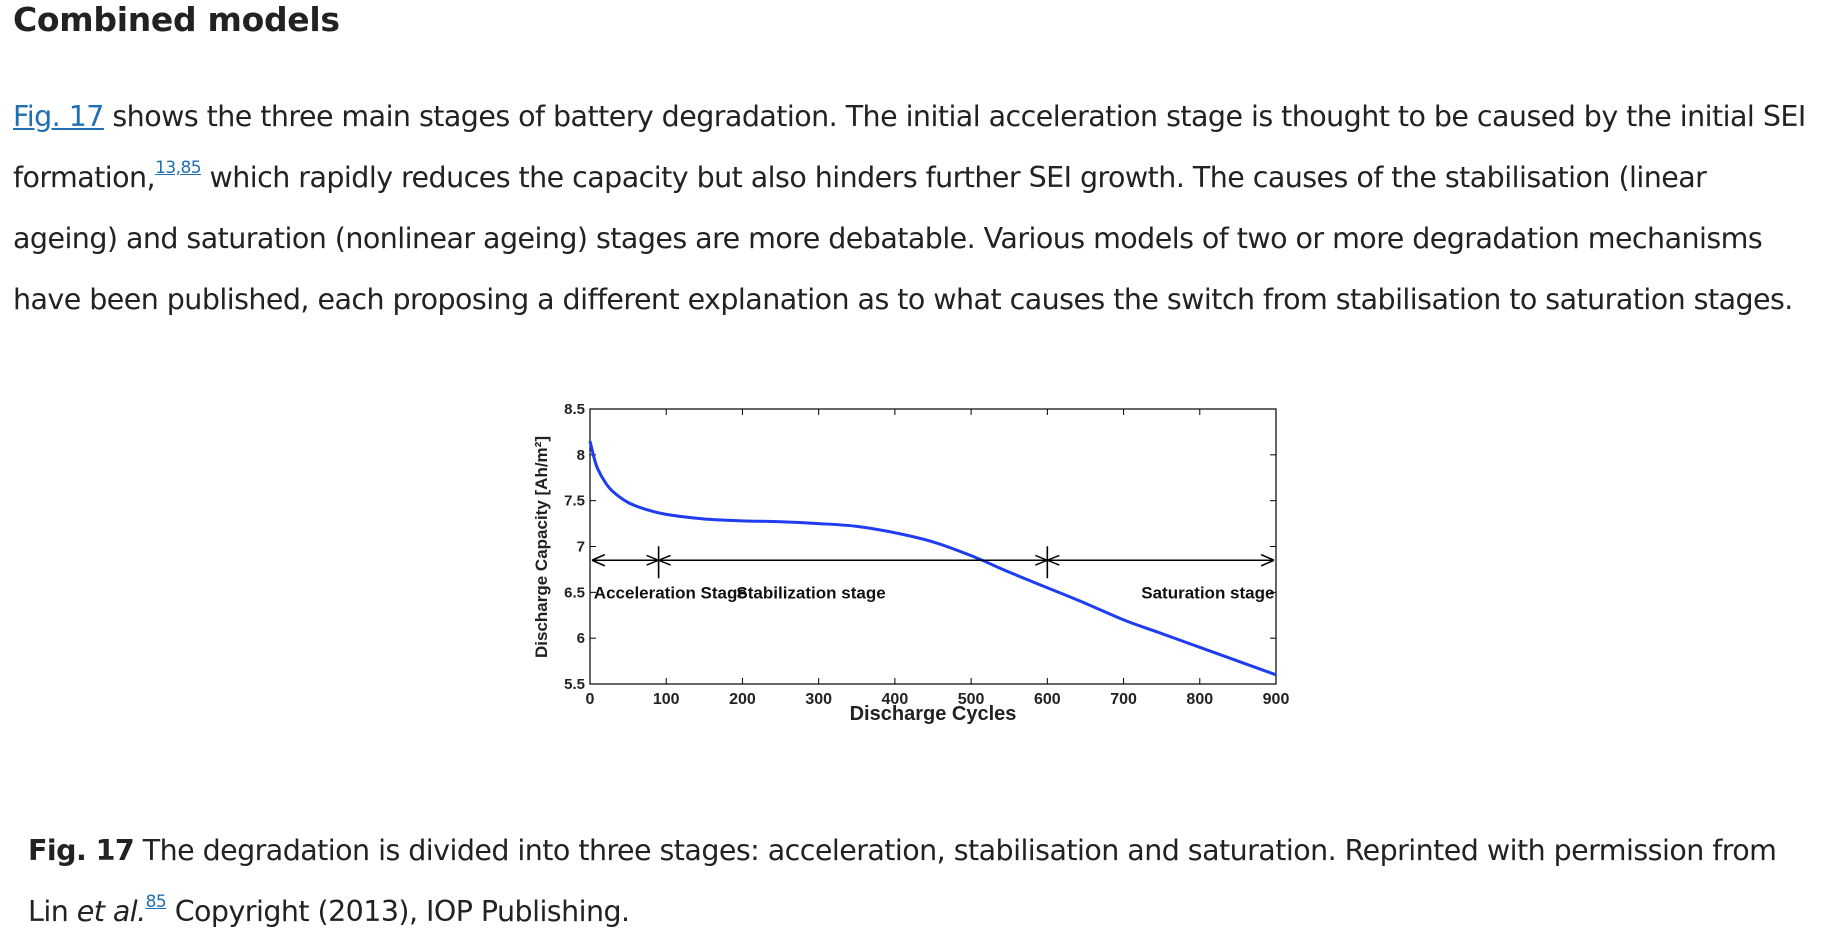 The height and width of the screenshot is (942, 1832). What do you see at coordinates (971, 699) in the screenshot?
I see `x-tick-label: 500` at bounding box center [971, 699].